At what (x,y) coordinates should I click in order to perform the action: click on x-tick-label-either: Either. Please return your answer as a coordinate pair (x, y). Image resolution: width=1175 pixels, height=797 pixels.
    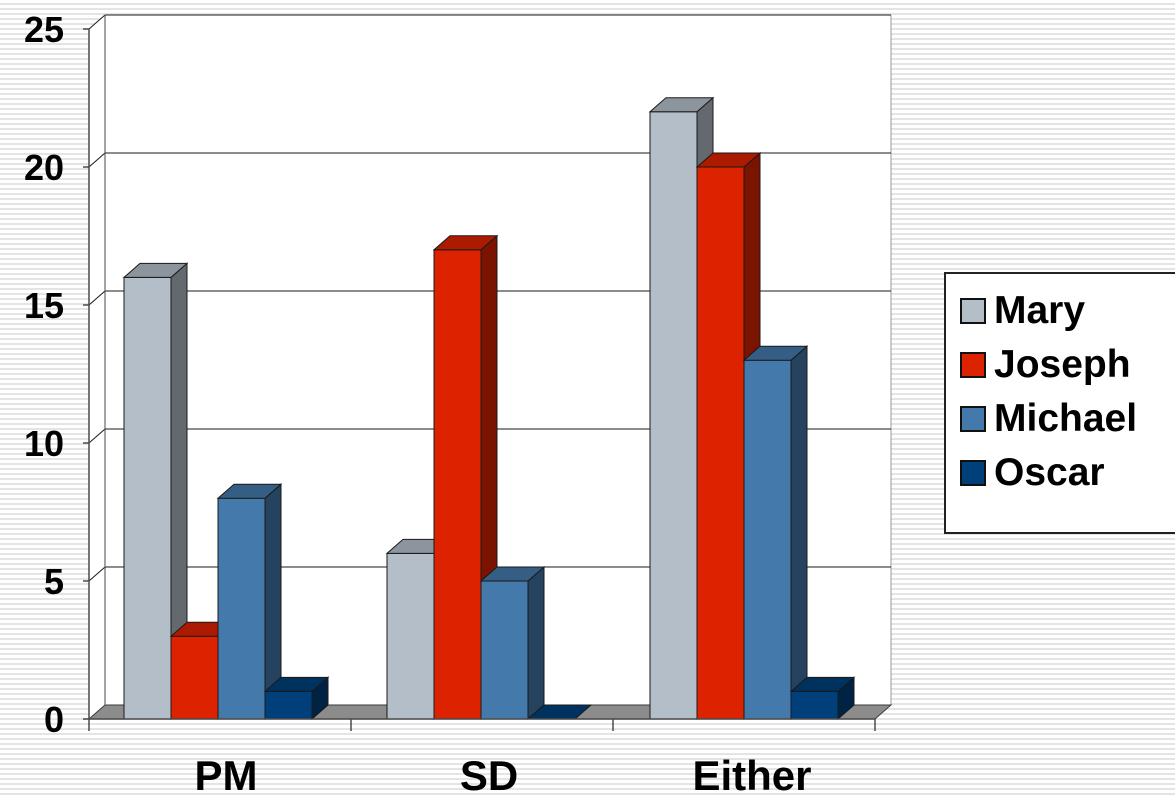
    Looking at the image, I should click on (751, 774).